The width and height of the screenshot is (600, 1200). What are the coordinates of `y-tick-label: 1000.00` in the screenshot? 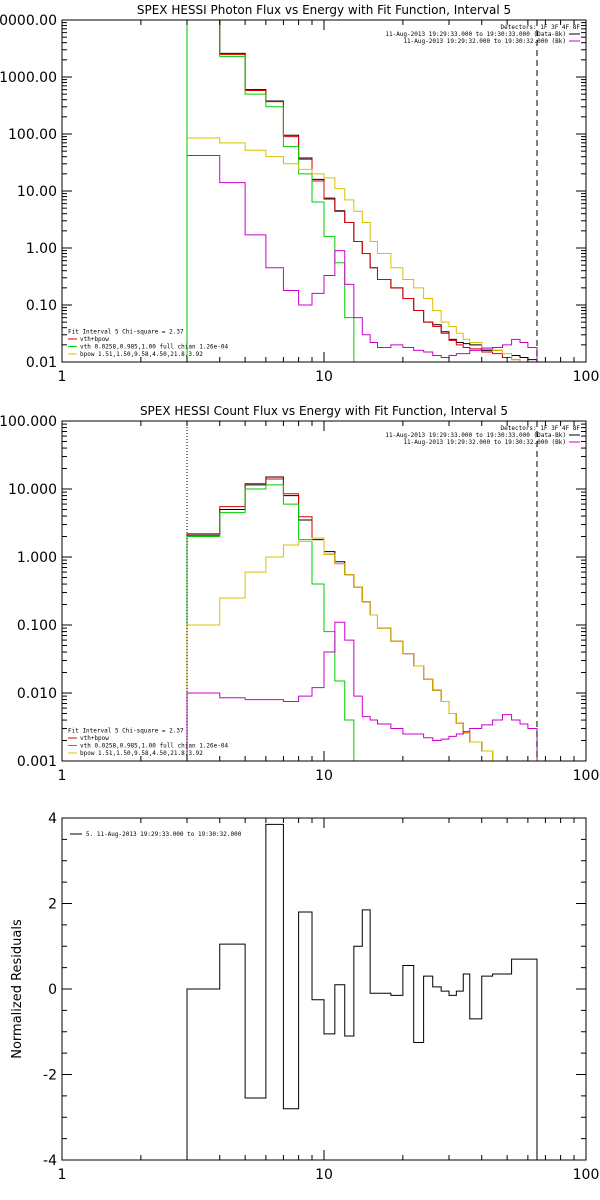 It's located at (28, 78).